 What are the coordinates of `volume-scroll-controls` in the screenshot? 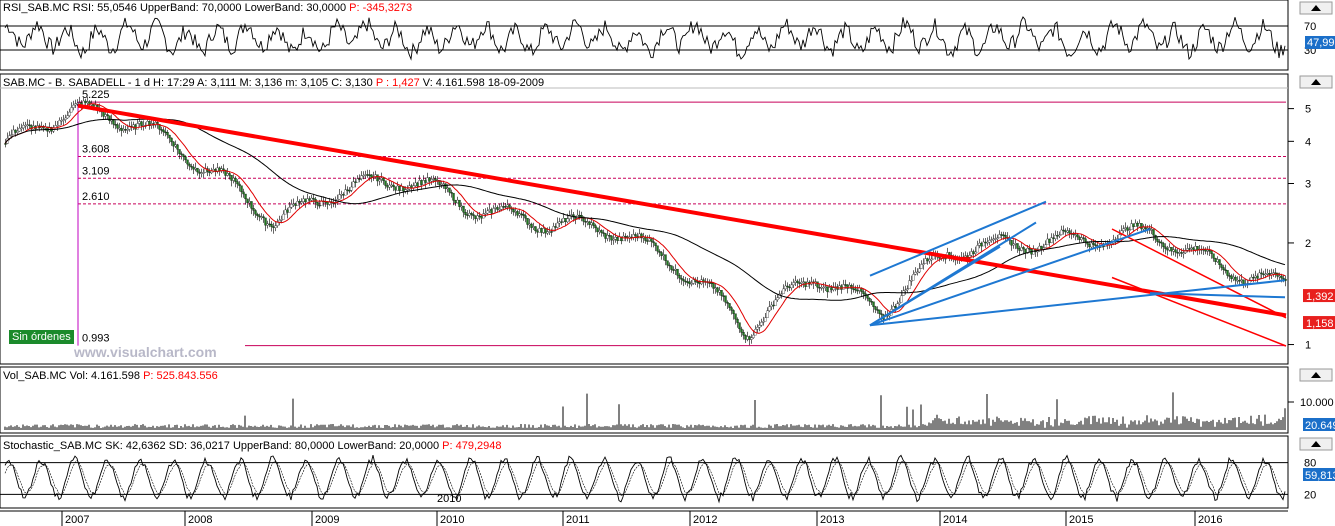 It's located at (1316, 375).